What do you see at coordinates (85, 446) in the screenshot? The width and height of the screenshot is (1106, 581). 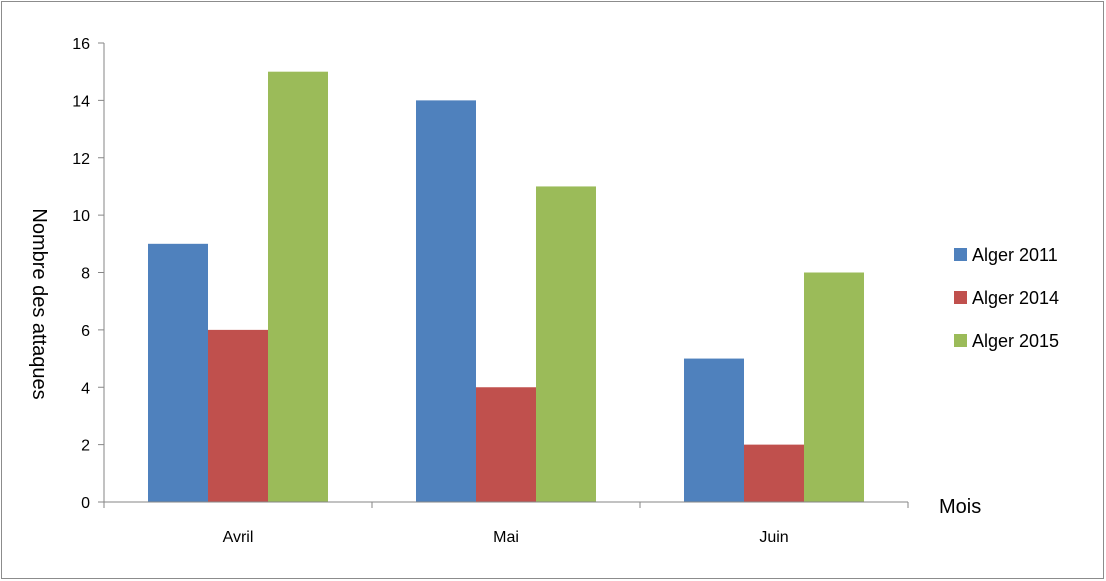 I see `y-tick-label: 2` at bounding box center [85, 446].